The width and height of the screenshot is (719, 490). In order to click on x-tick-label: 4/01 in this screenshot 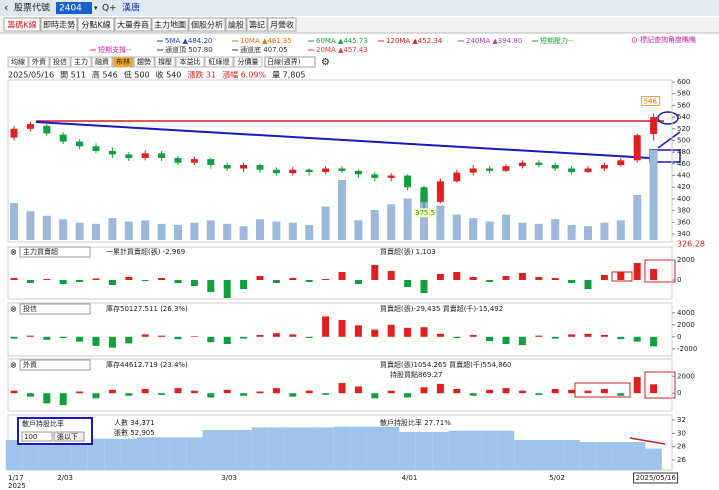, I will do `click(410, 478)`.